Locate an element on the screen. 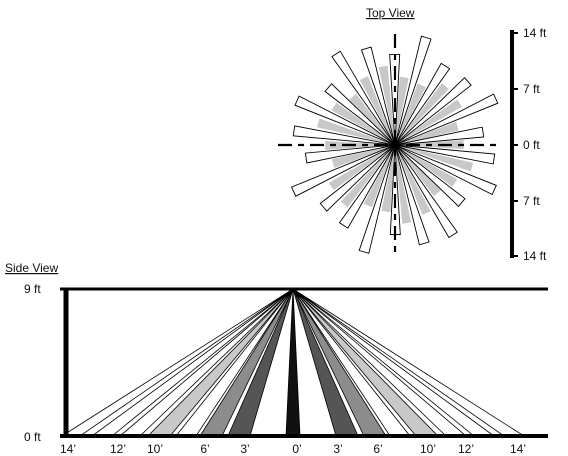  scale-label-7ft-bottom: 7 ft is located at coordinates (531, 201).